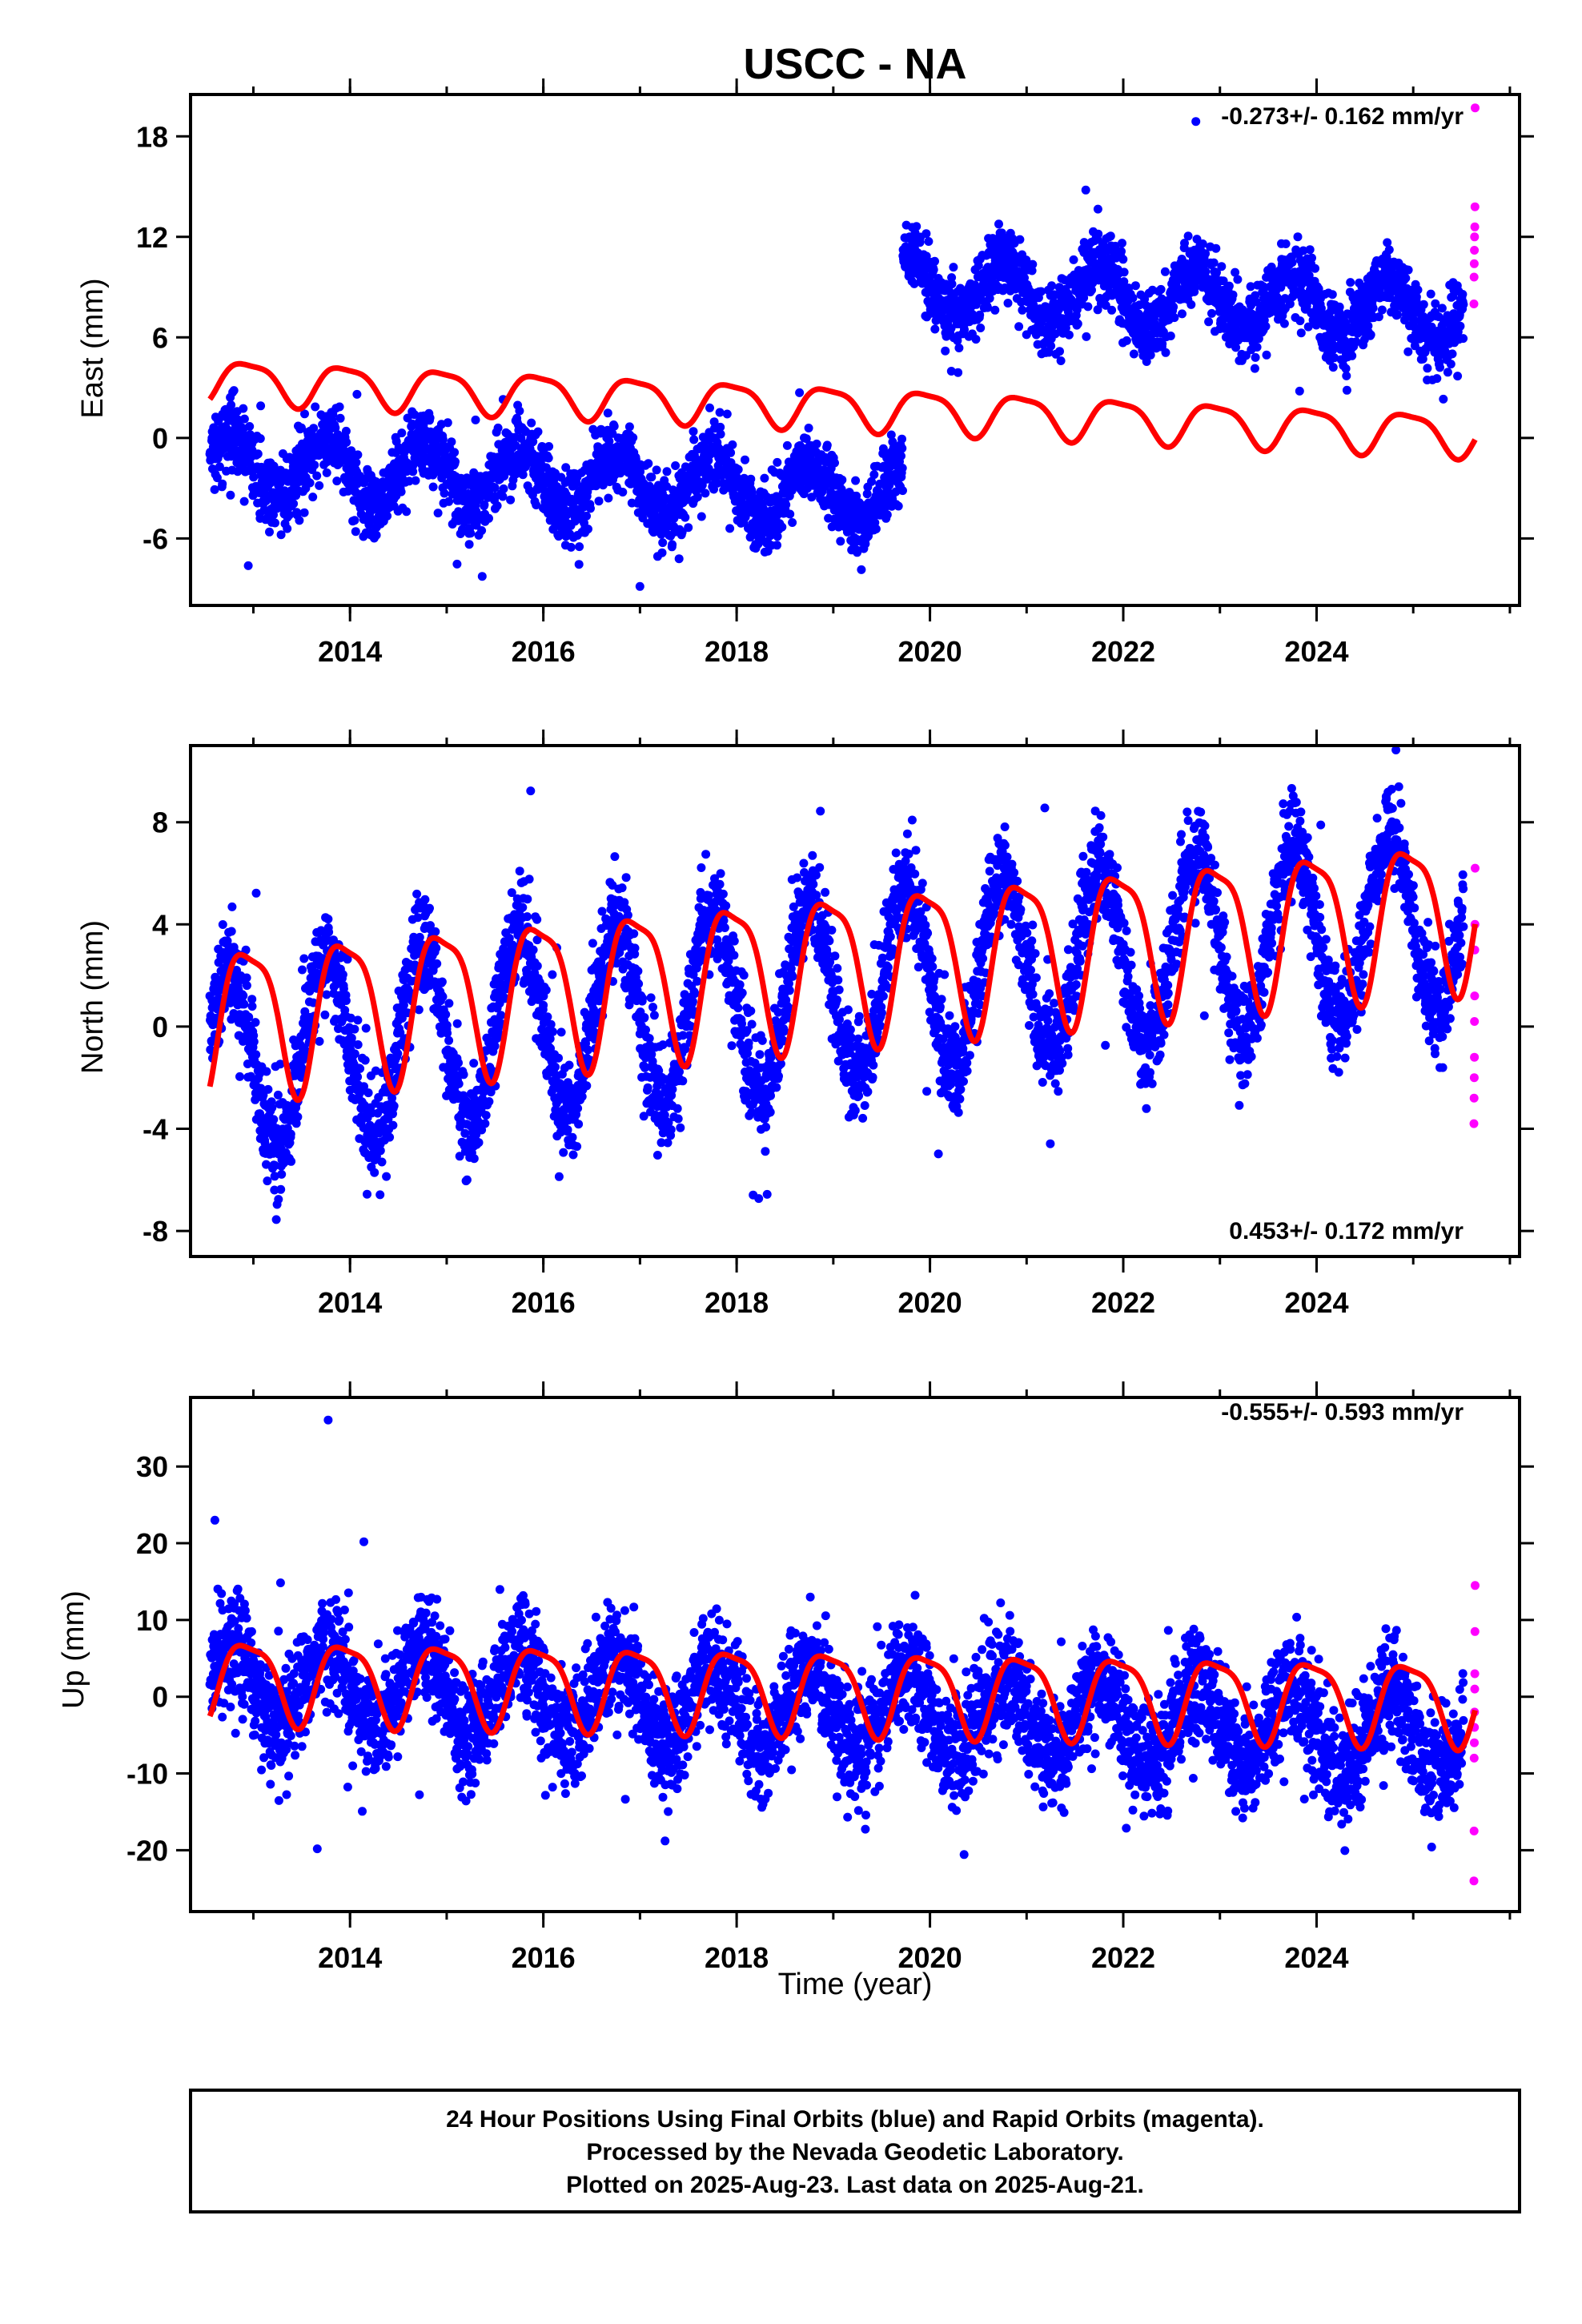 This screenshot has height=2324, width=1582. What do you see at coordinates (160, 438) in the screenshot?
I see `y-tick-label: 0` at bounding box center [160, 438].